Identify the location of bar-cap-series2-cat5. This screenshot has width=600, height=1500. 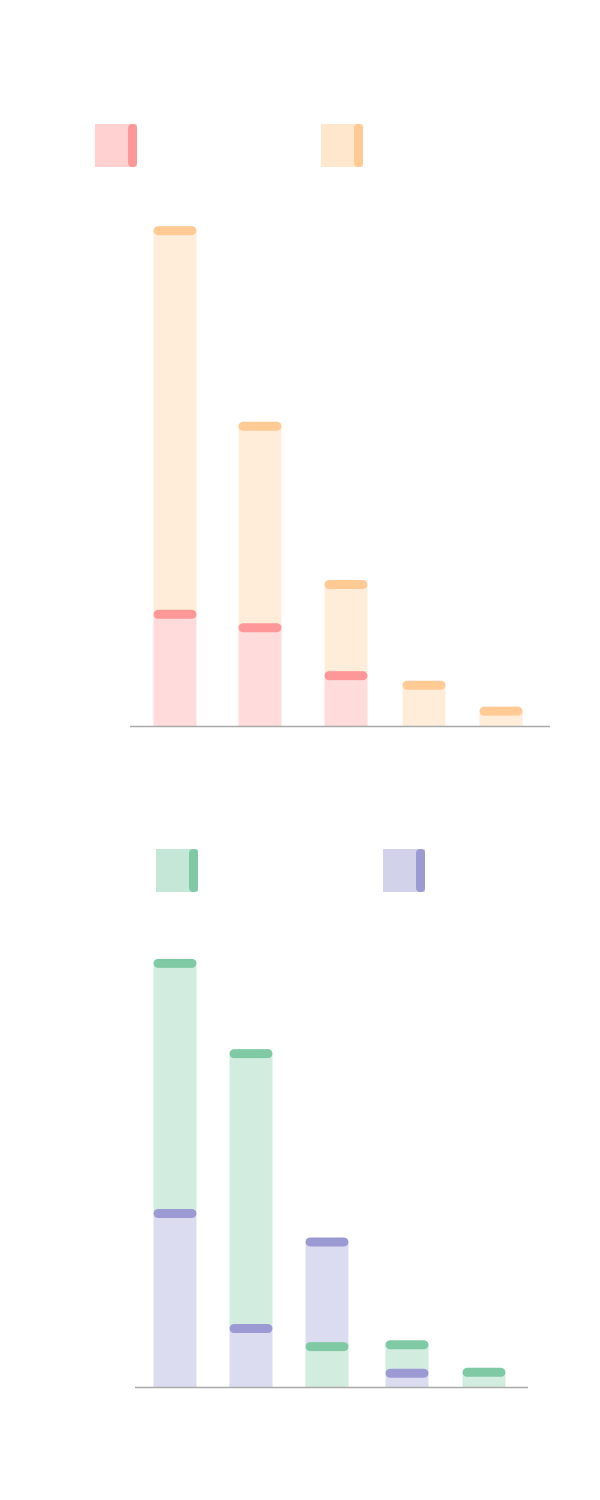
(501, 711).